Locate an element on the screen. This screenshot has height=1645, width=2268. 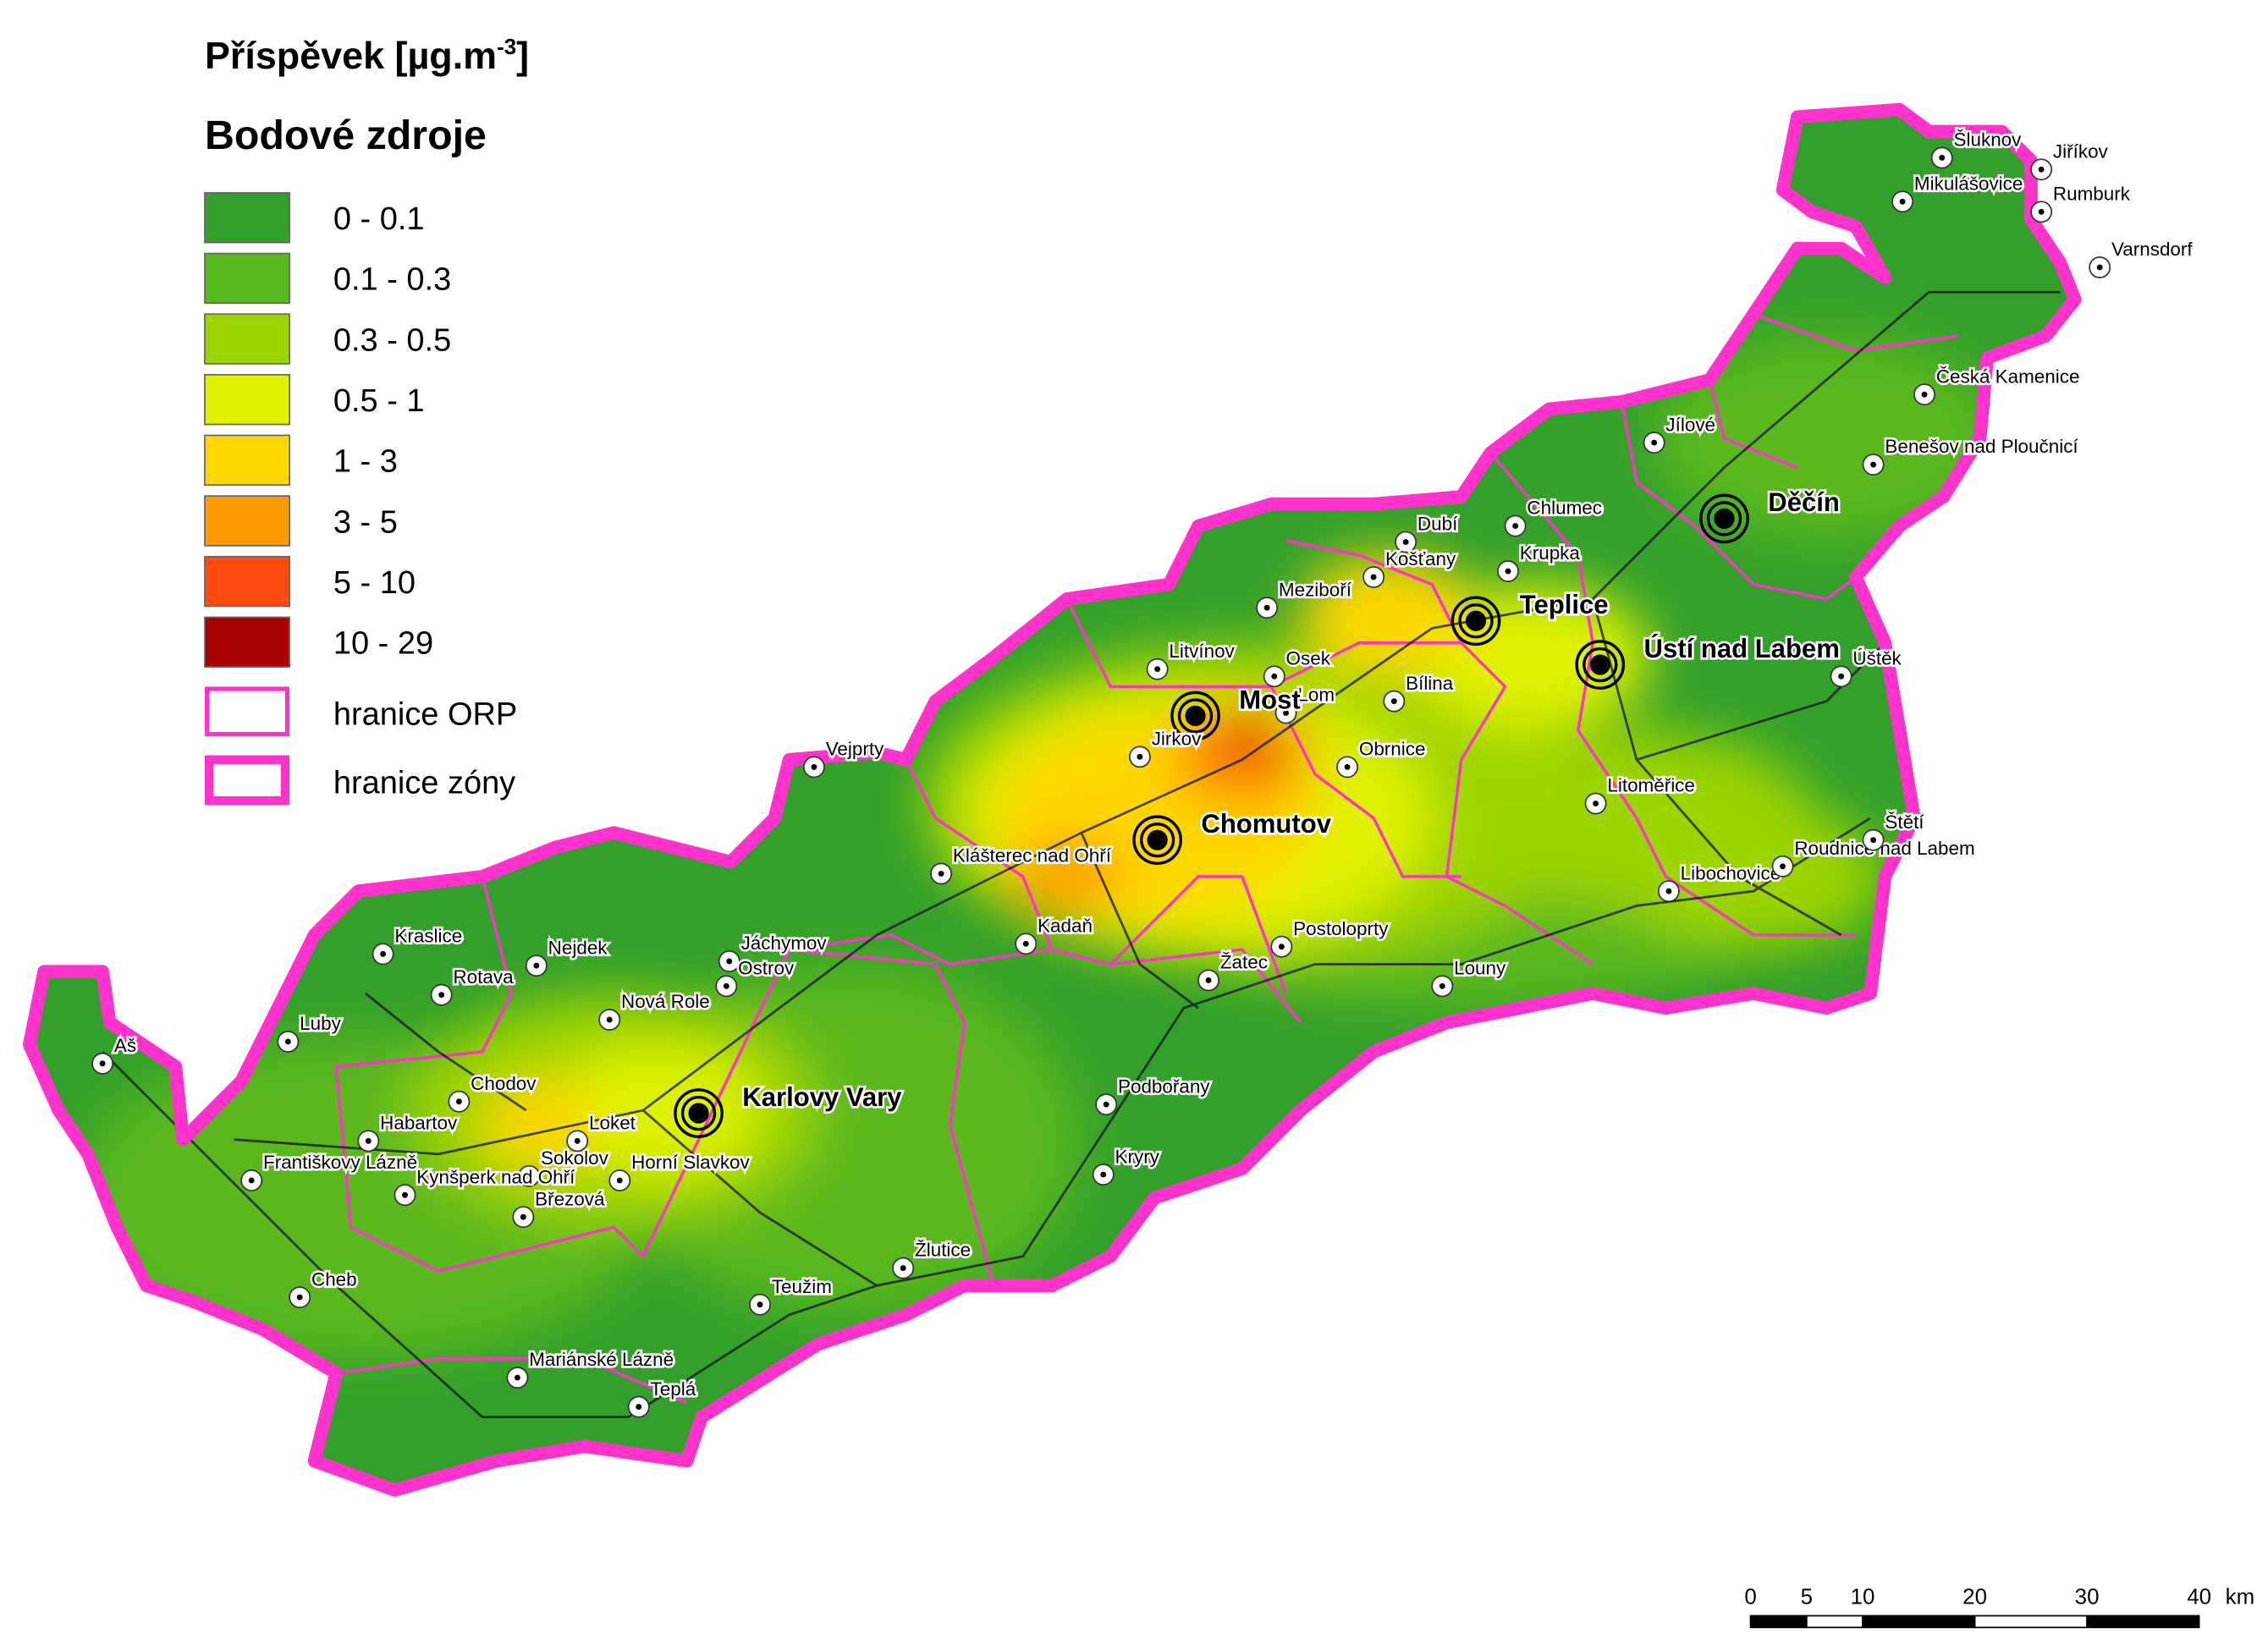
city-label: Rotava is located at coordinates (483, 977).